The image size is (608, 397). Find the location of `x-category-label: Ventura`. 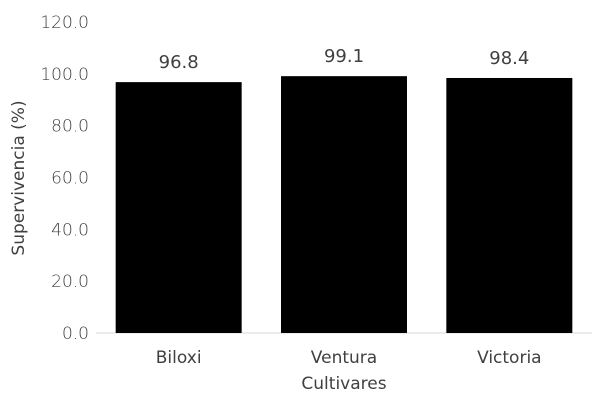

x-category-label: Ventura is located at coordinates (344, 358).